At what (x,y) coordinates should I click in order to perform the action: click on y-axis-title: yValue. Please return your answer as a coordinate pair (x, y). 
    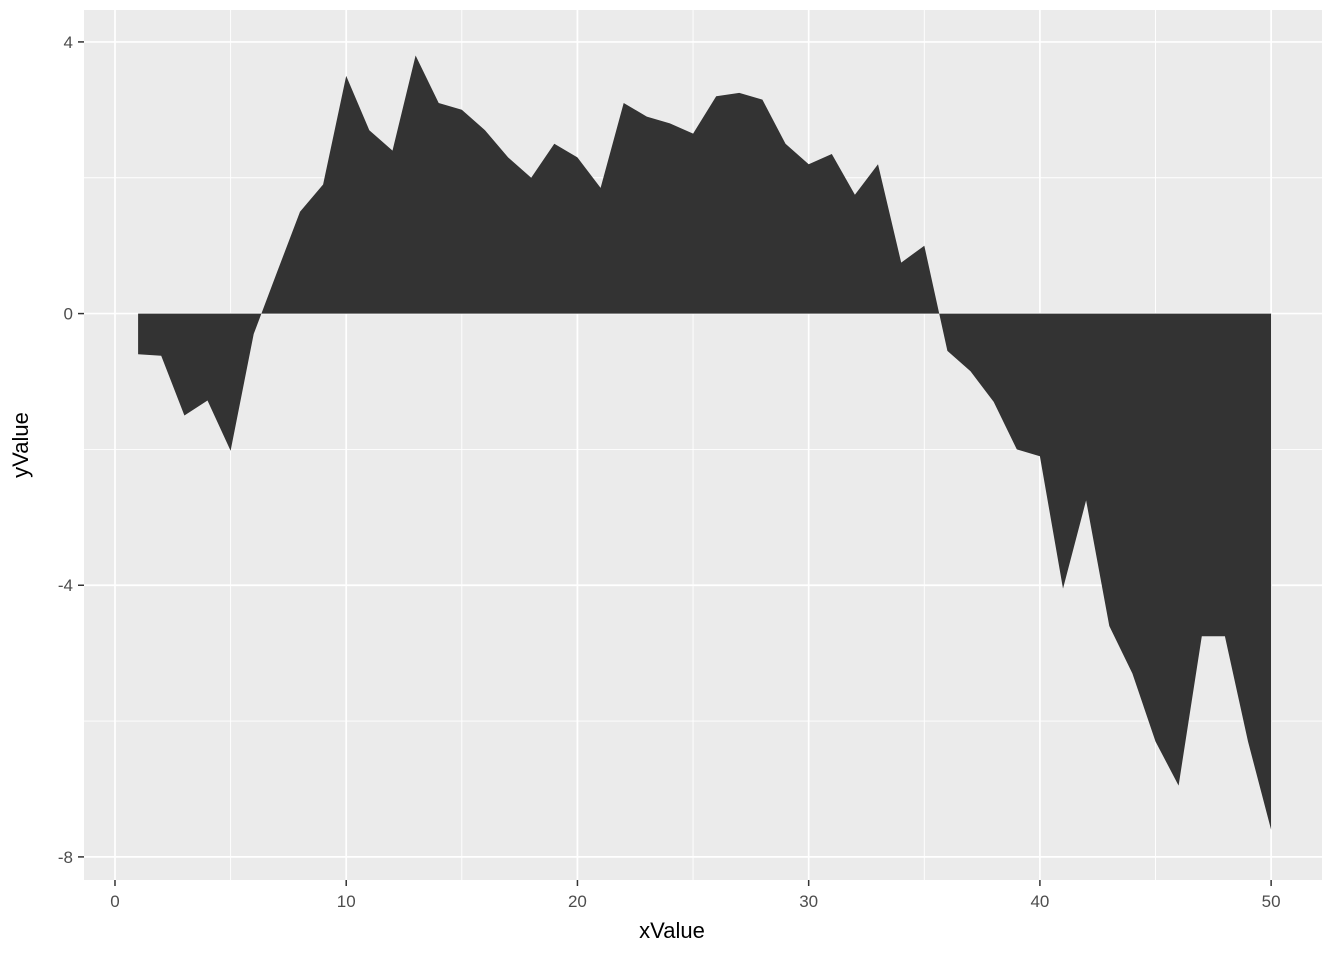
    Looking at the image, I should click on (20, 445).